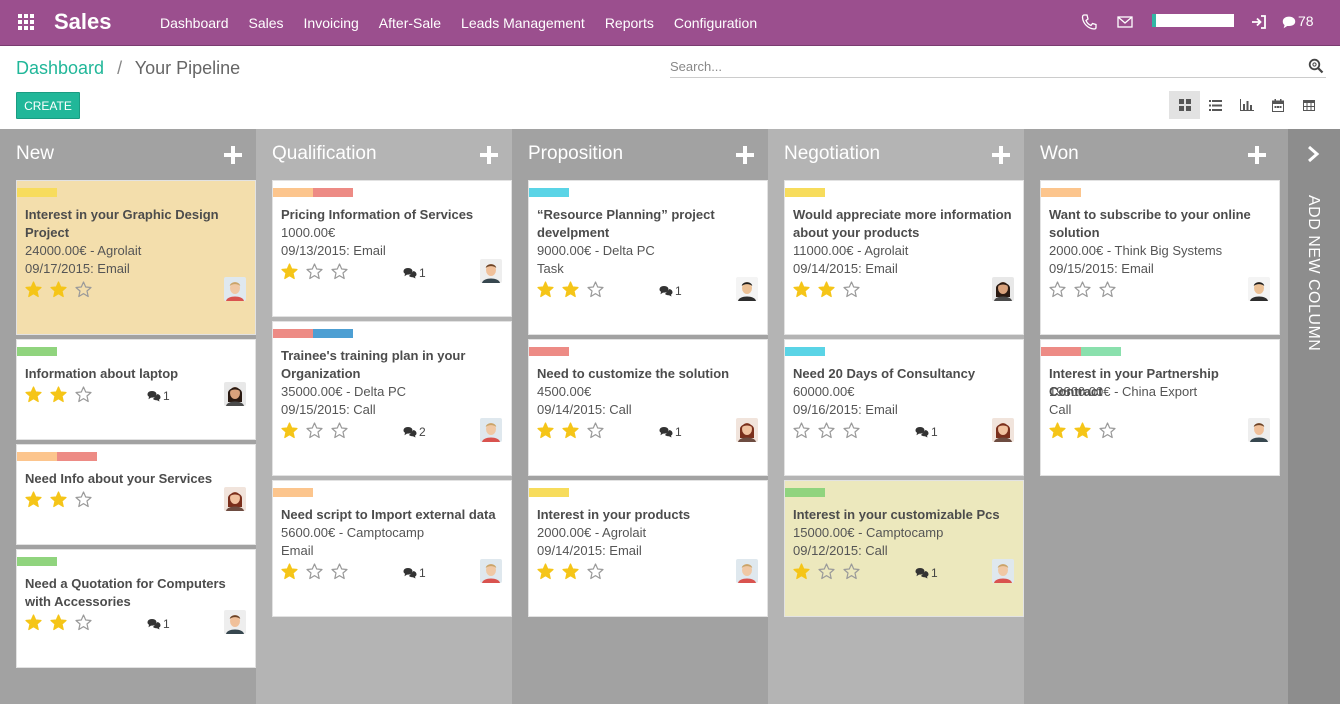 The width and height of the screenshot is (1340, 704). What do you see at coordinates (1246, 105) in the screenshot?
I see `graph-view-button` at bounding box center [1246, 105].